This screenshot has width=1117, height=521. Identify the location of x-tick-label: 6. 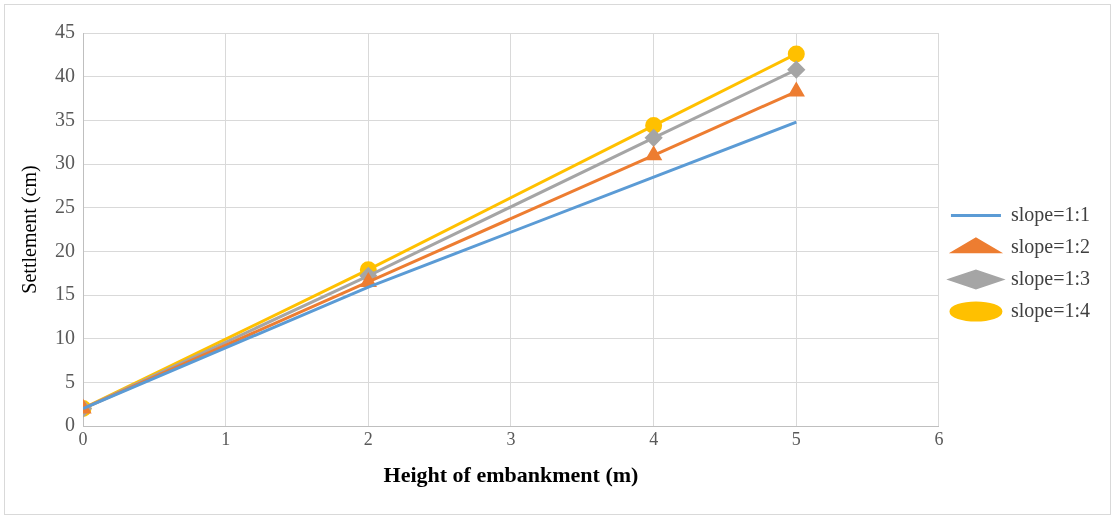
(939, 438).